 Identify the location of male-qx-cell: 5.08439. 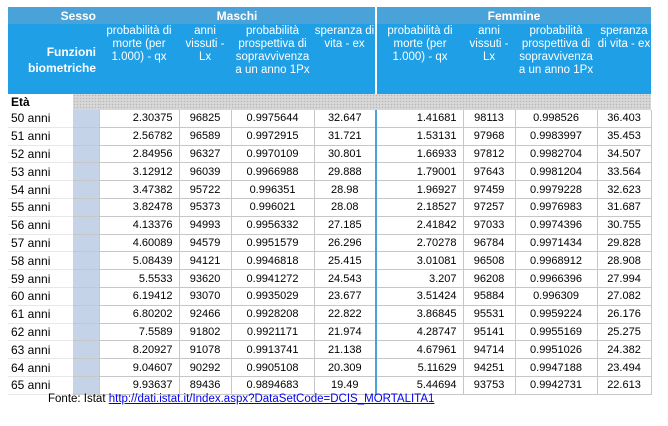
(139, 261).